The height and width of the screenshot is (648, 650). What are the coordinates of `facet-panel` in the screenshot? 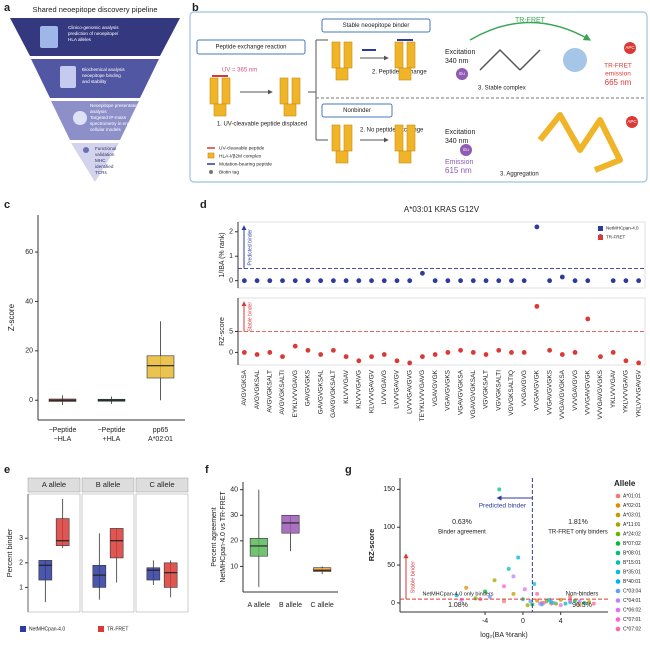 It's located at (162, 553).